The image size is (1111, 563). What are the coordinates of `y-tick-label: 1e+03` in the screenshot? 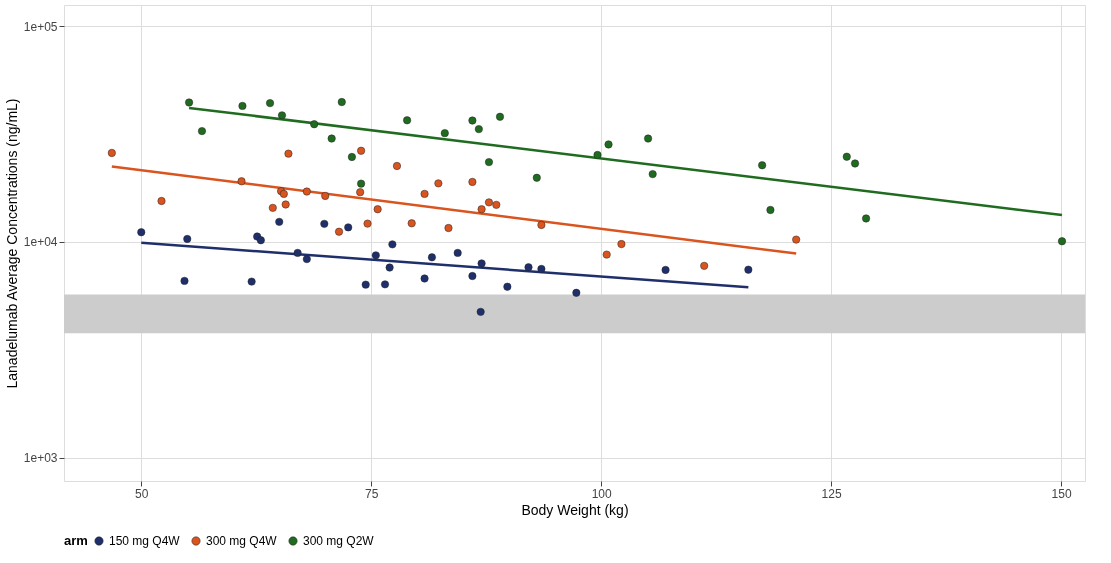 It's located at (40, 458).